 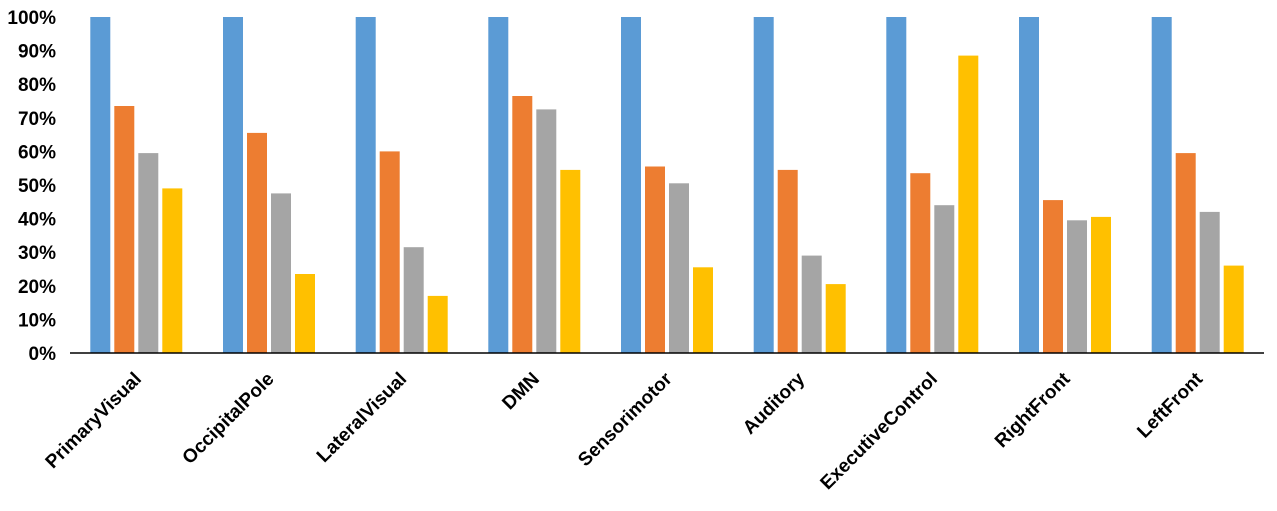 What do you see at coordinates (37, 85) in the screenshot?
I see `y-tick-label: 80%` at bounding box center [37, 85].